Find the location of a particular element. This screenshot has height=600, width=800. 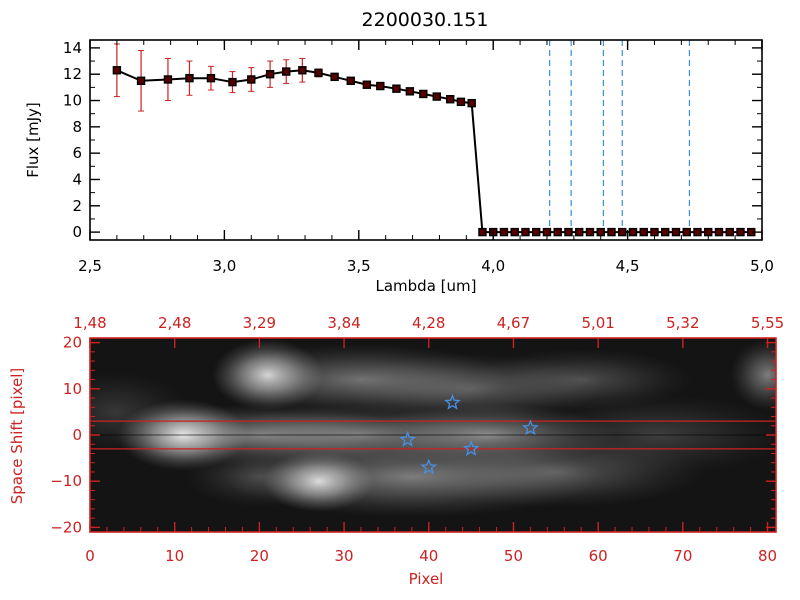

x-tick-label: 40 is located at coordinates (428, 556).